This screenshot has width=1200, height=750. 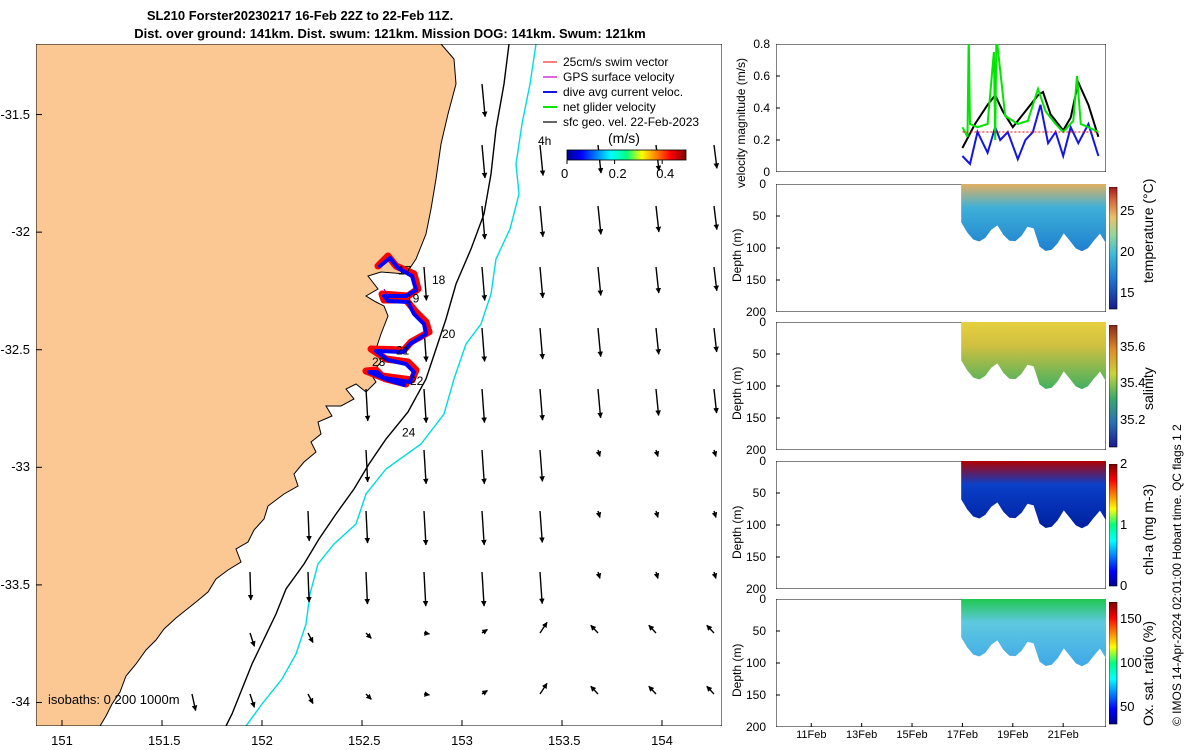 I want to click on section-xtick-label: 11Feb, so click(x=811, y=735).